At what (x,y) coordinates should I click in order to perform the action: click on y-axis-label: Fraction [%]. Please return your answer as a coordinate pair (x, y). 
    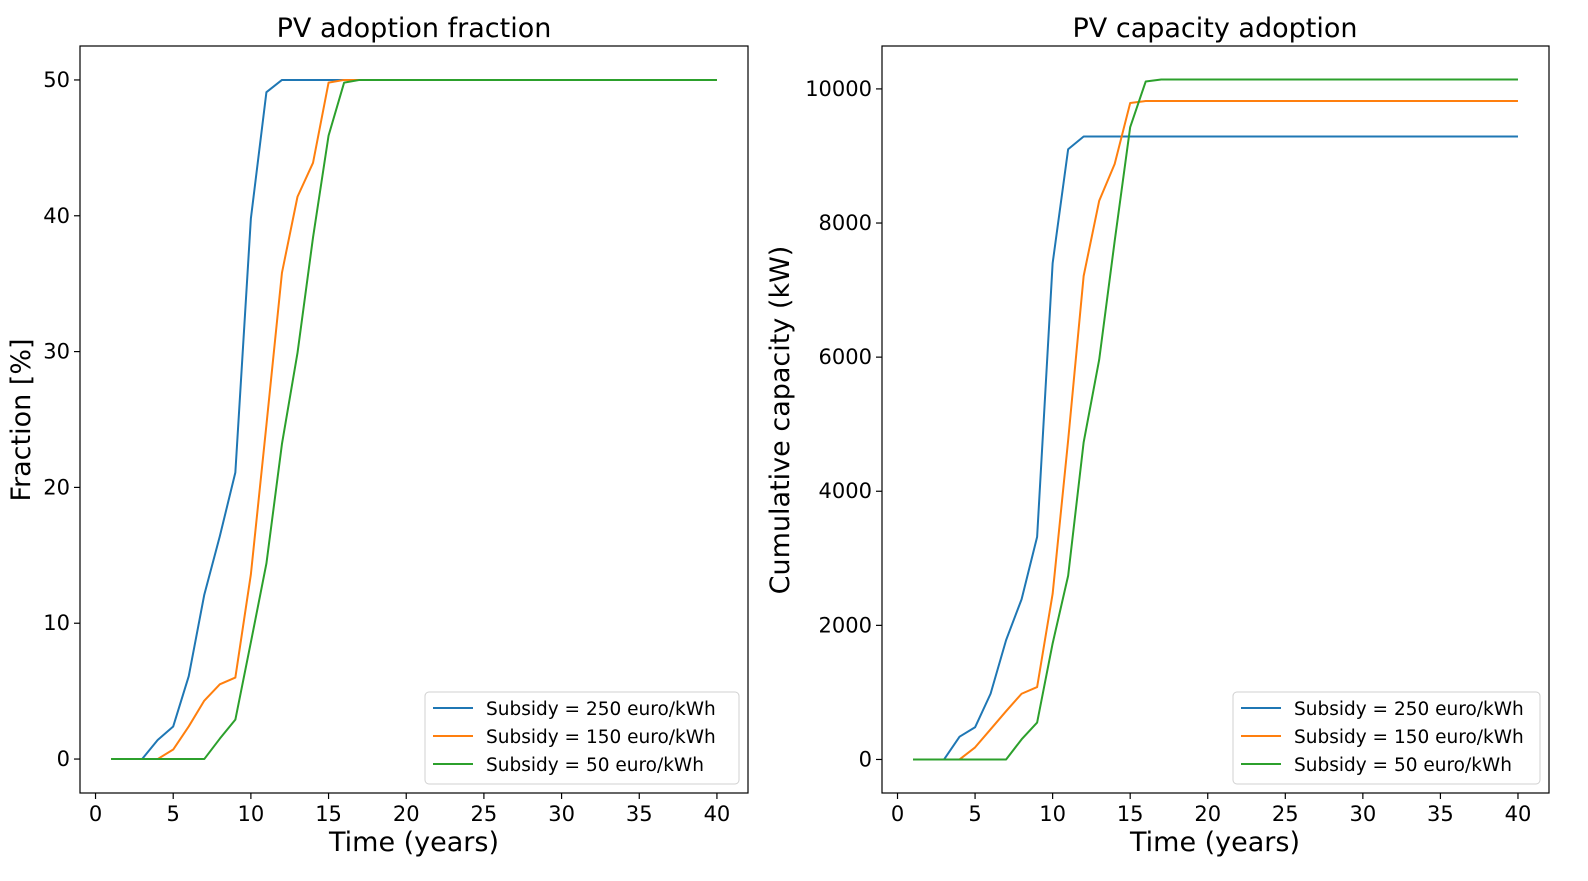
    Looking at the image, I should click on (21, 419).